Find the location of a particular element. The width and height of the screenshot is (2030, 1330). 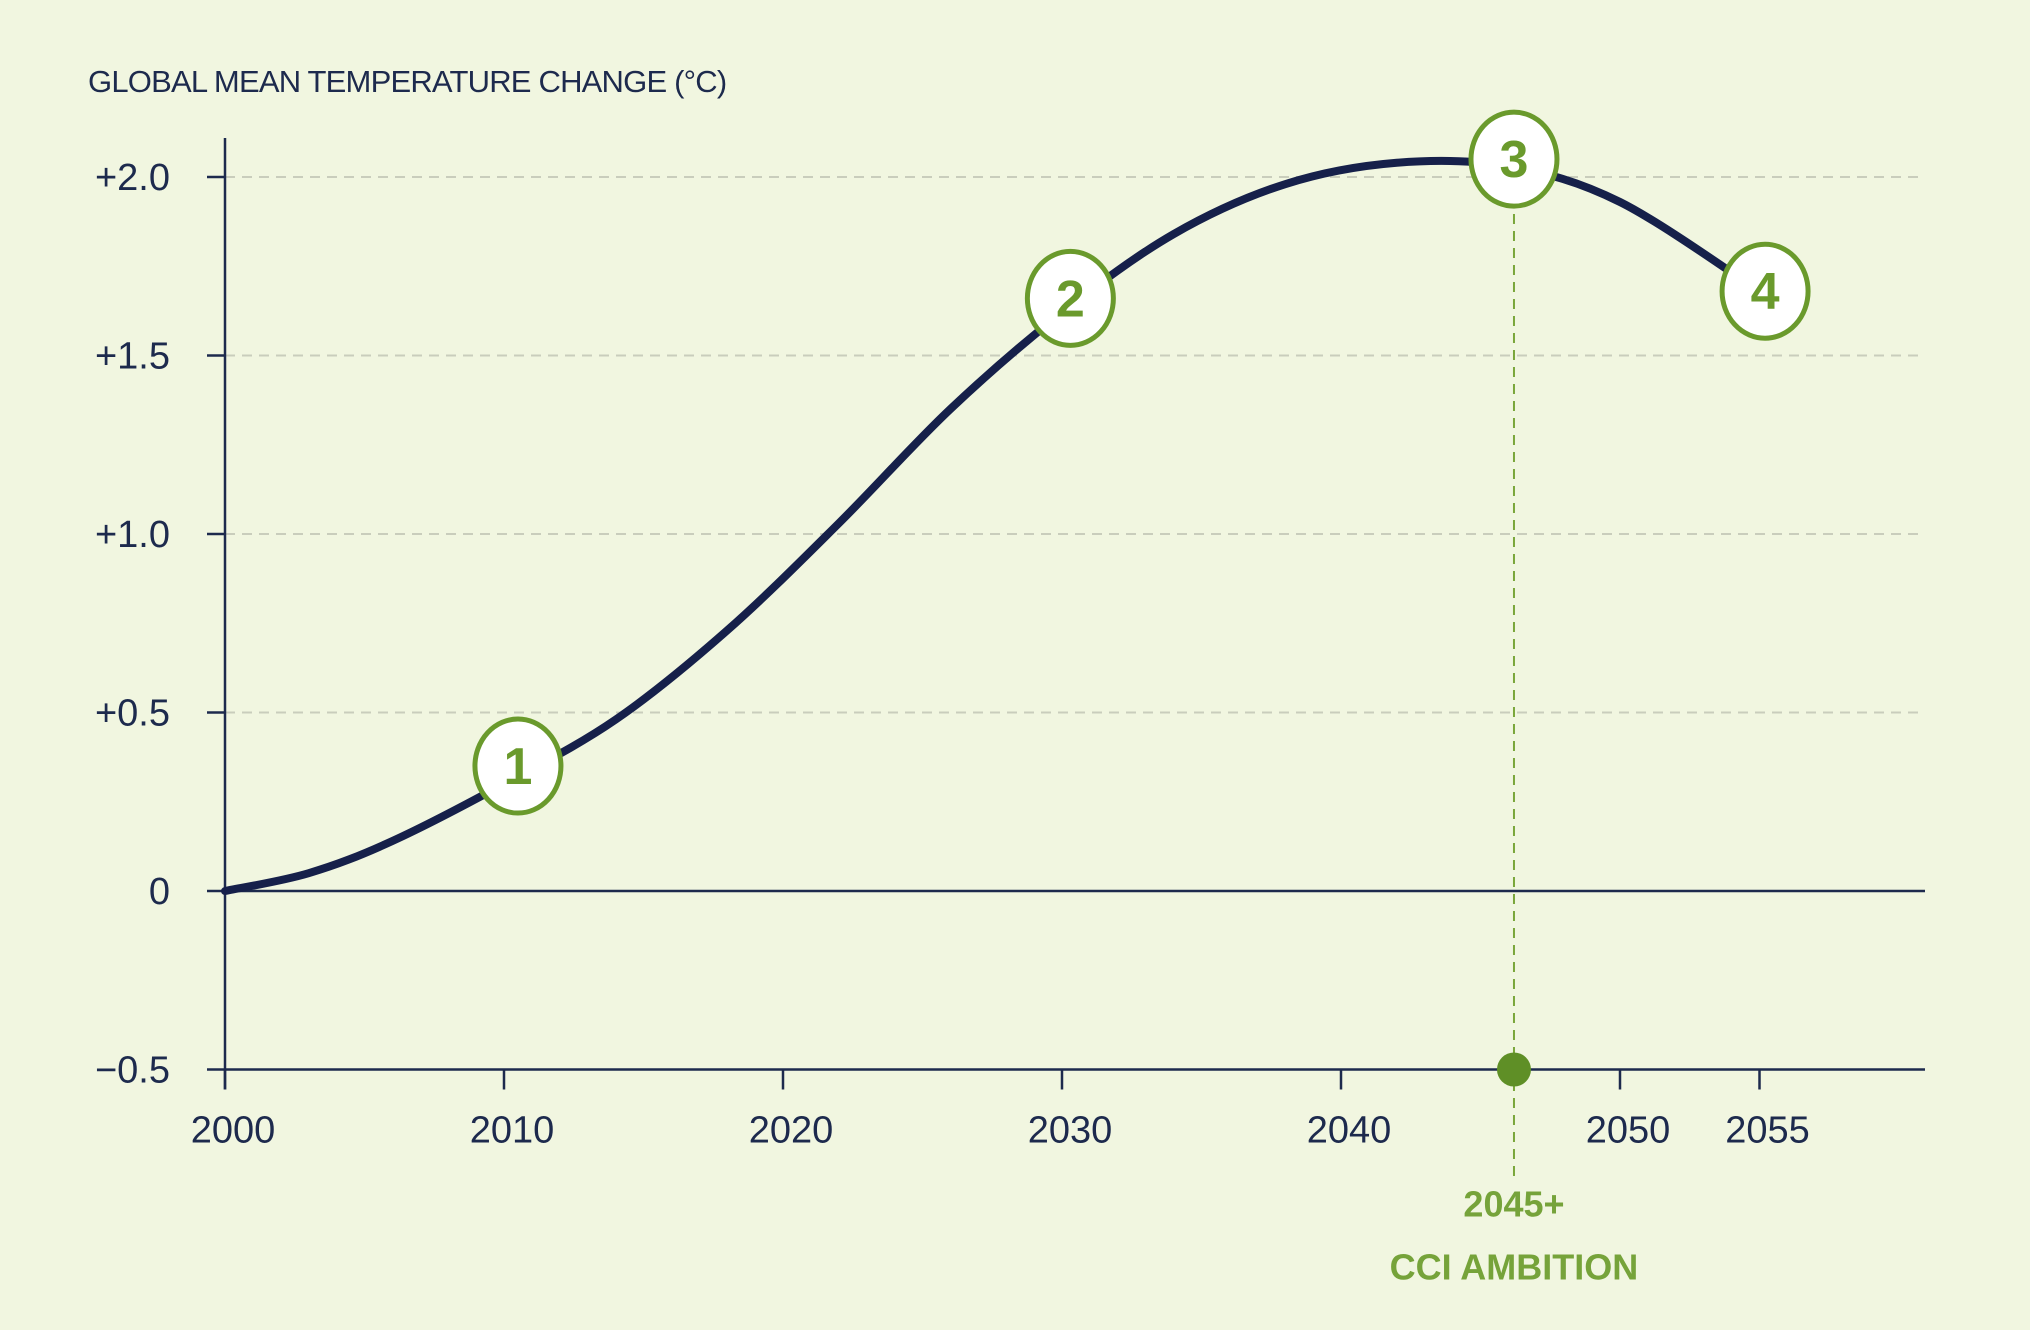

y-tick-label: −0.5 is located at coordinates (132, 1071).